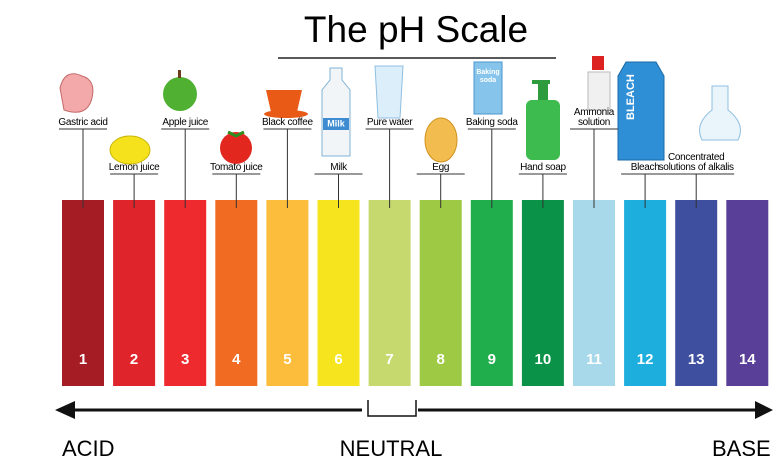 This screenshot has width=773, height=463. I want to click on ph-number: 9, so click(492, 359).